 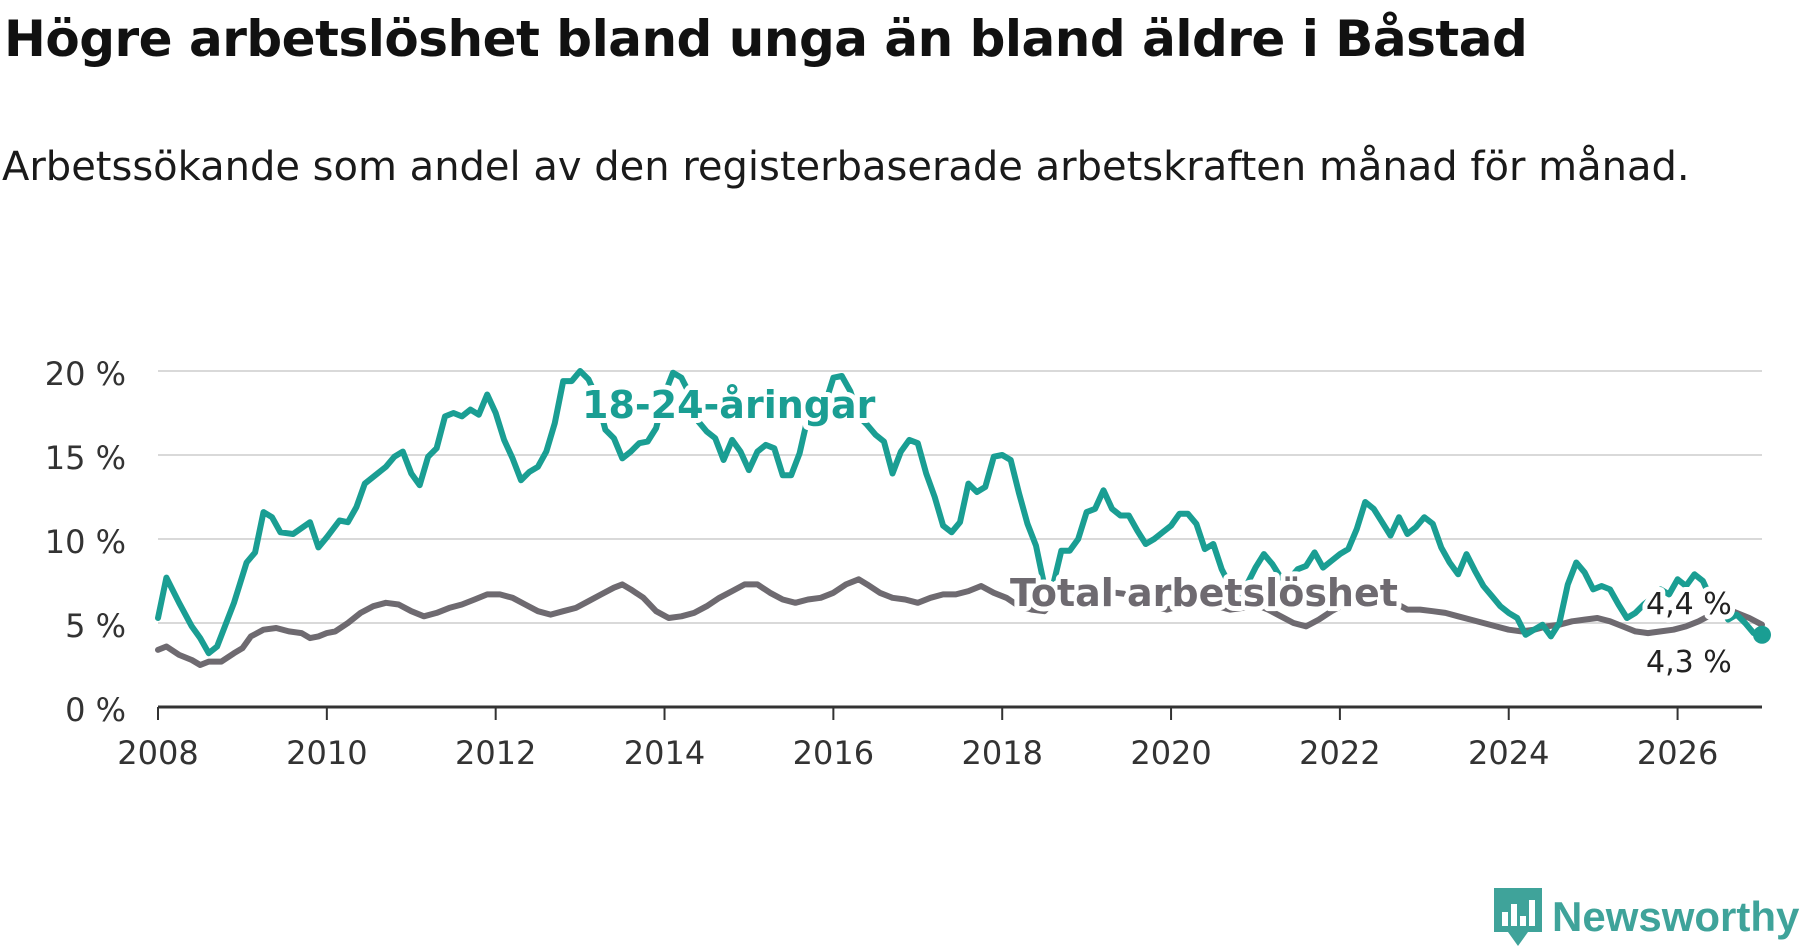 What do you see at coordinates (960, 622) in the screenshot?
I see `series-line-total` at bounding box center [960, 622].